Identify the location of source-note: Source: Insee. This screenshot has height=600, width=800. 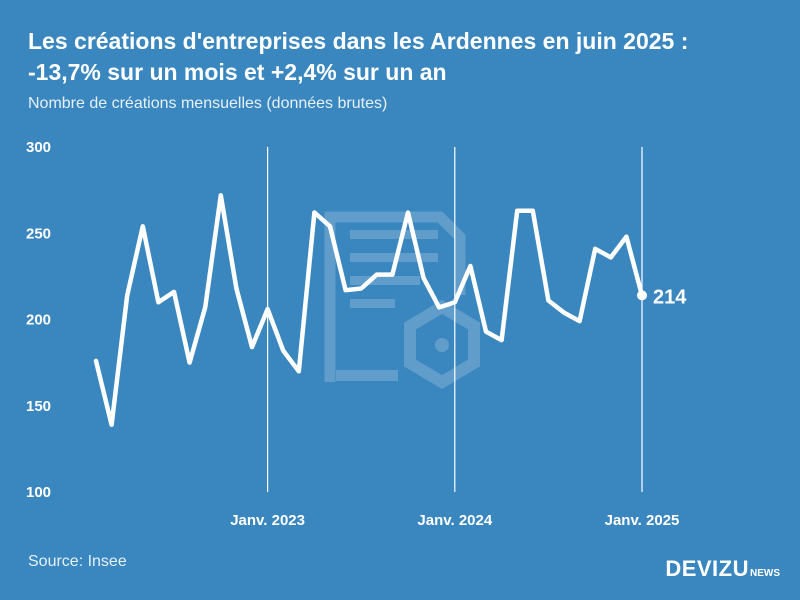
(77, 561).